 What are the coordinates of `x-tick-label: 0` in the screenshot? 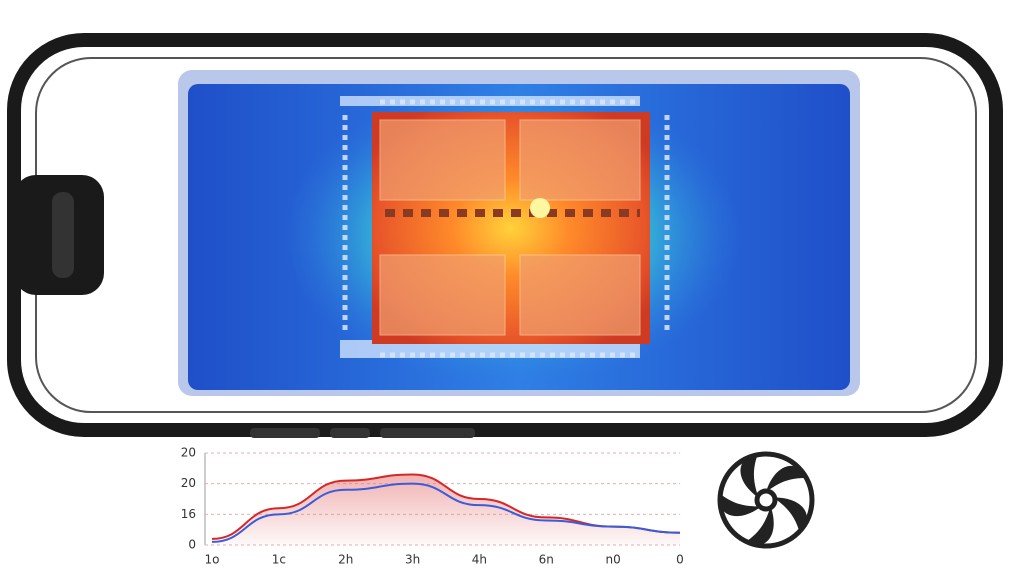 It's located at (680, 560).